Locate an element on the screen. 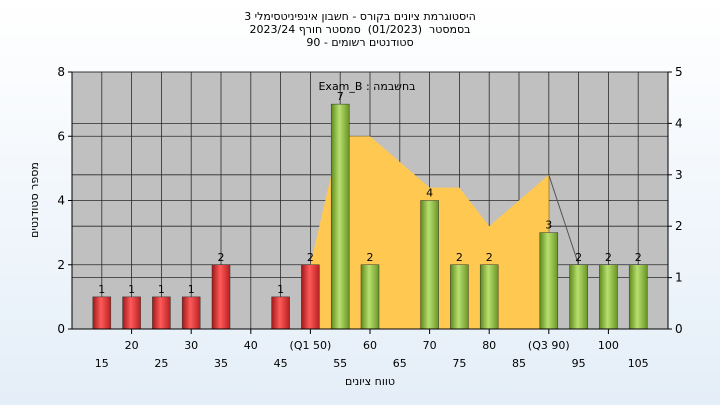 This screenshot has width=720, height=405. chart-title-line-2: בסמסטר (01/2023) סמסטר חורף 2023/24 is located at coordinates (360, 29).